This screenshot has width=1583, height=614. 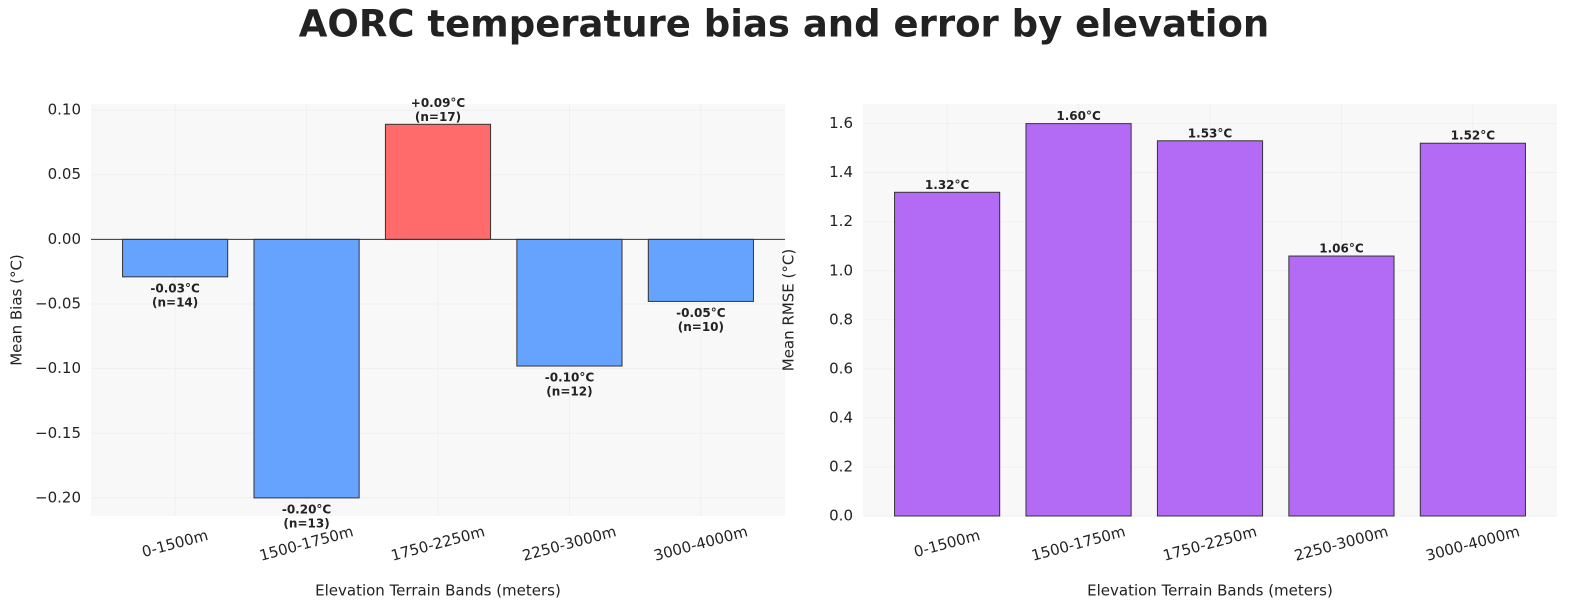 I want to click on value-label: -0.20°C, so click(x=307, y=509).